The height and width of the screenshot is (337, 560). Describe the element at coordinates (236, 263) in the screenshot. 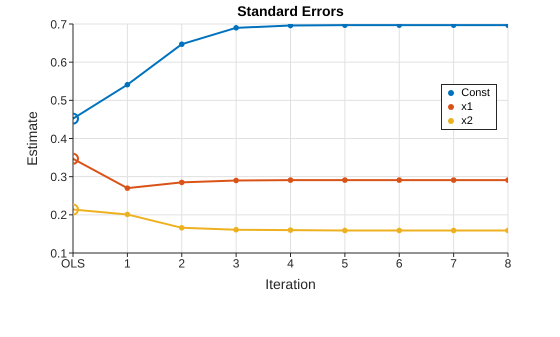

I see `x-tick-label: 3` at that location.